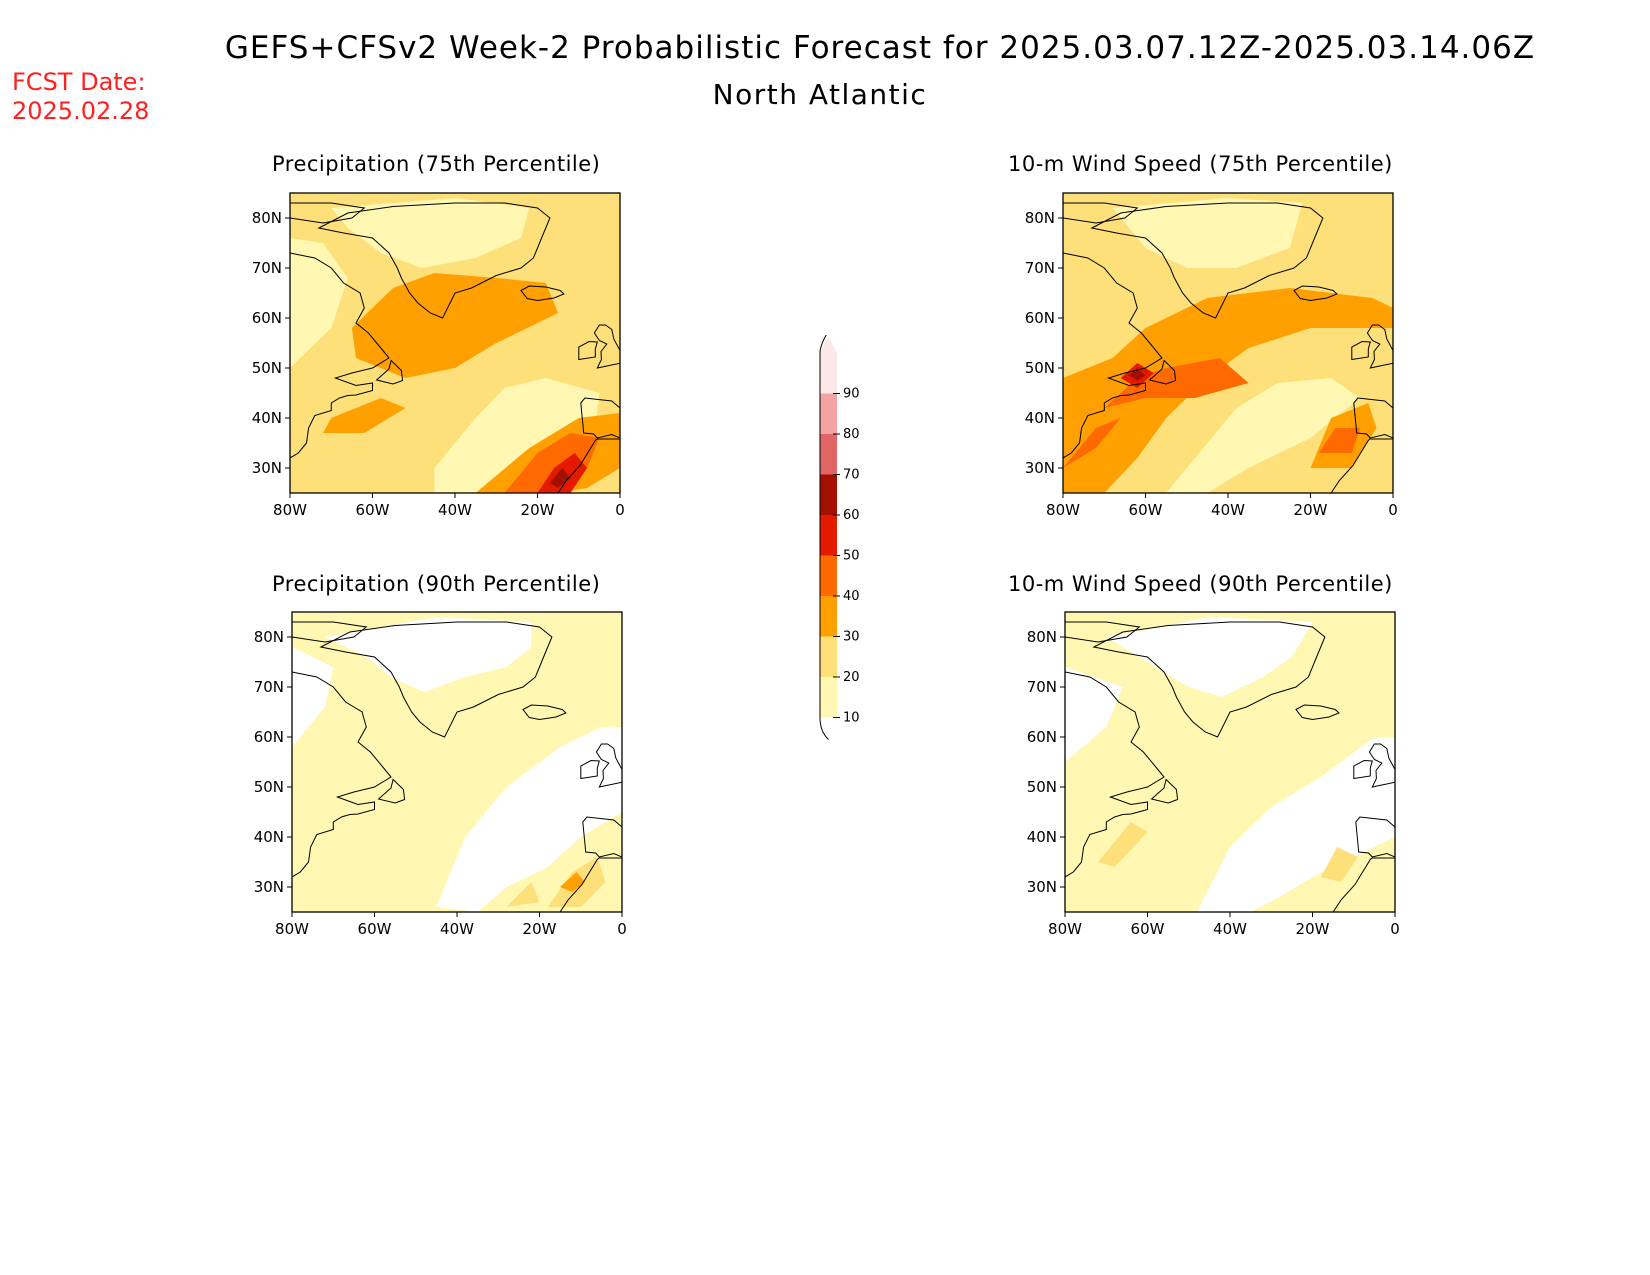 The image size is (1650, 1275). I want to click on colorbar-outline, so click(824, 537).